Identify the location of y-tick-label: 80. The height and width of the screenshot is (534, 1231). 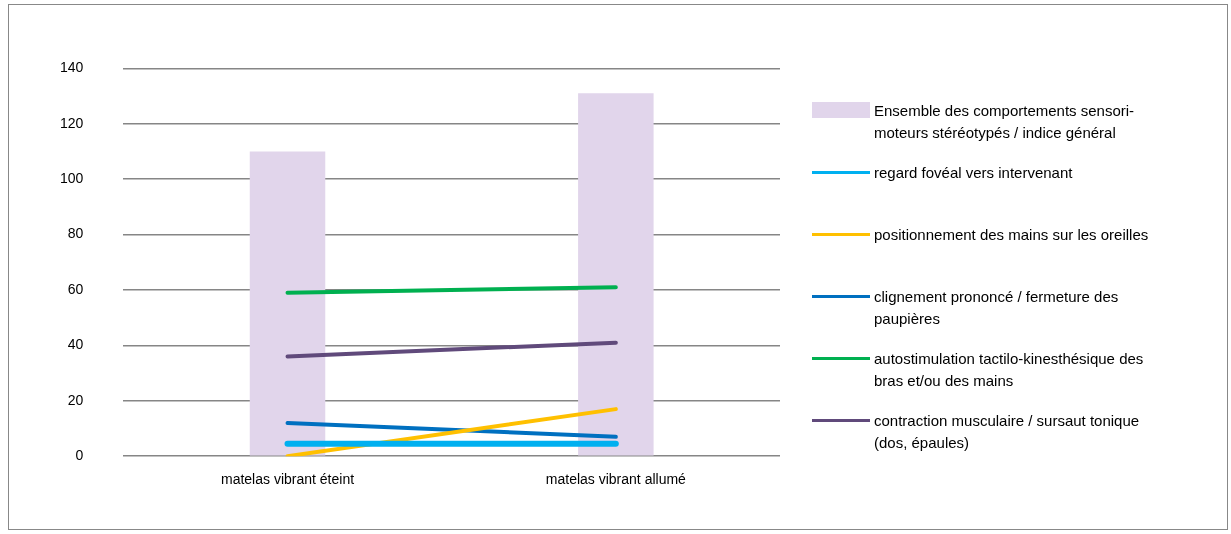
(75, 233).